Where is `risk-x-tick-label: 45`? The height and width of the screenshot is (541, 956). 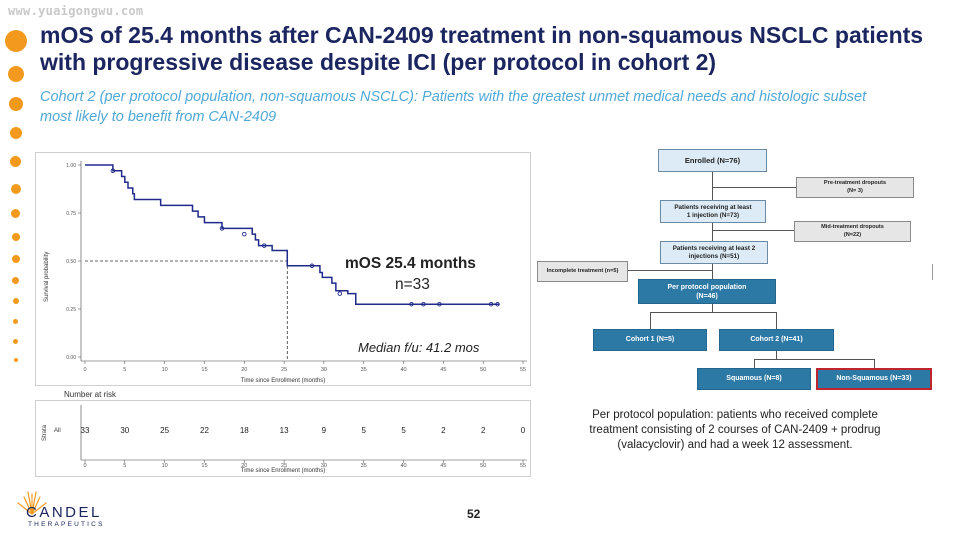 risk-x-tick-label: 45 is located at coordinates (443, 466).